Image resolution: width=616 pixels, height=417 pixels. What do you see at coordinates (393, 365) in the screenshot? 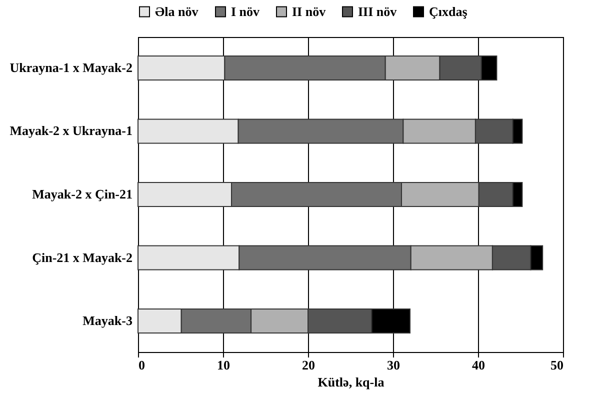
I see `x-tick-label: 30` at bounding box center [393, 365].